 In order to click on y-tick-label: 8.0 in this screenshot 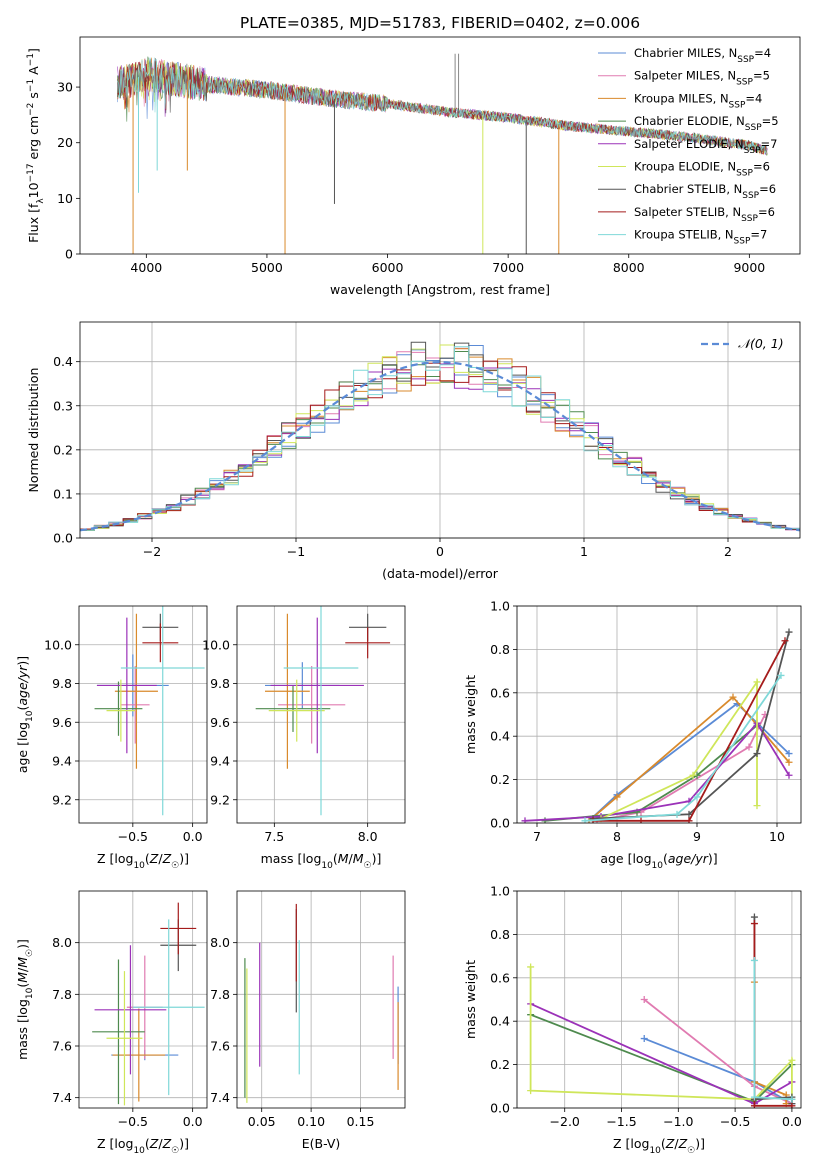, I will do `click(62, 942)`.